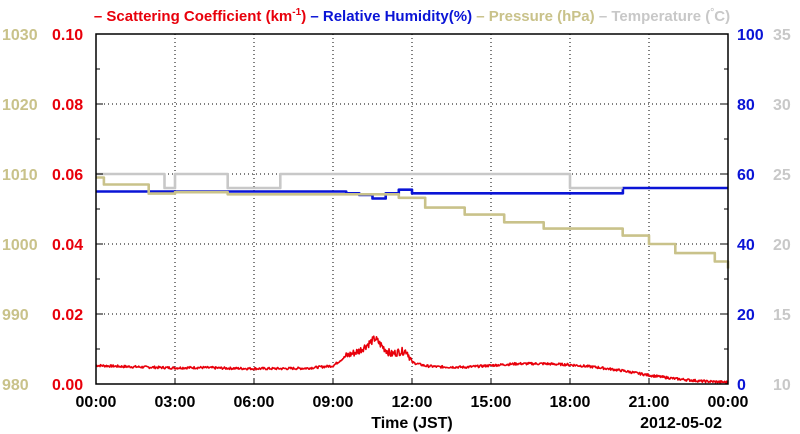  What do you see at coordinates (712, 12) in the screenshot?
I see `legend-superscript: °` at bounding box center [712, 12].